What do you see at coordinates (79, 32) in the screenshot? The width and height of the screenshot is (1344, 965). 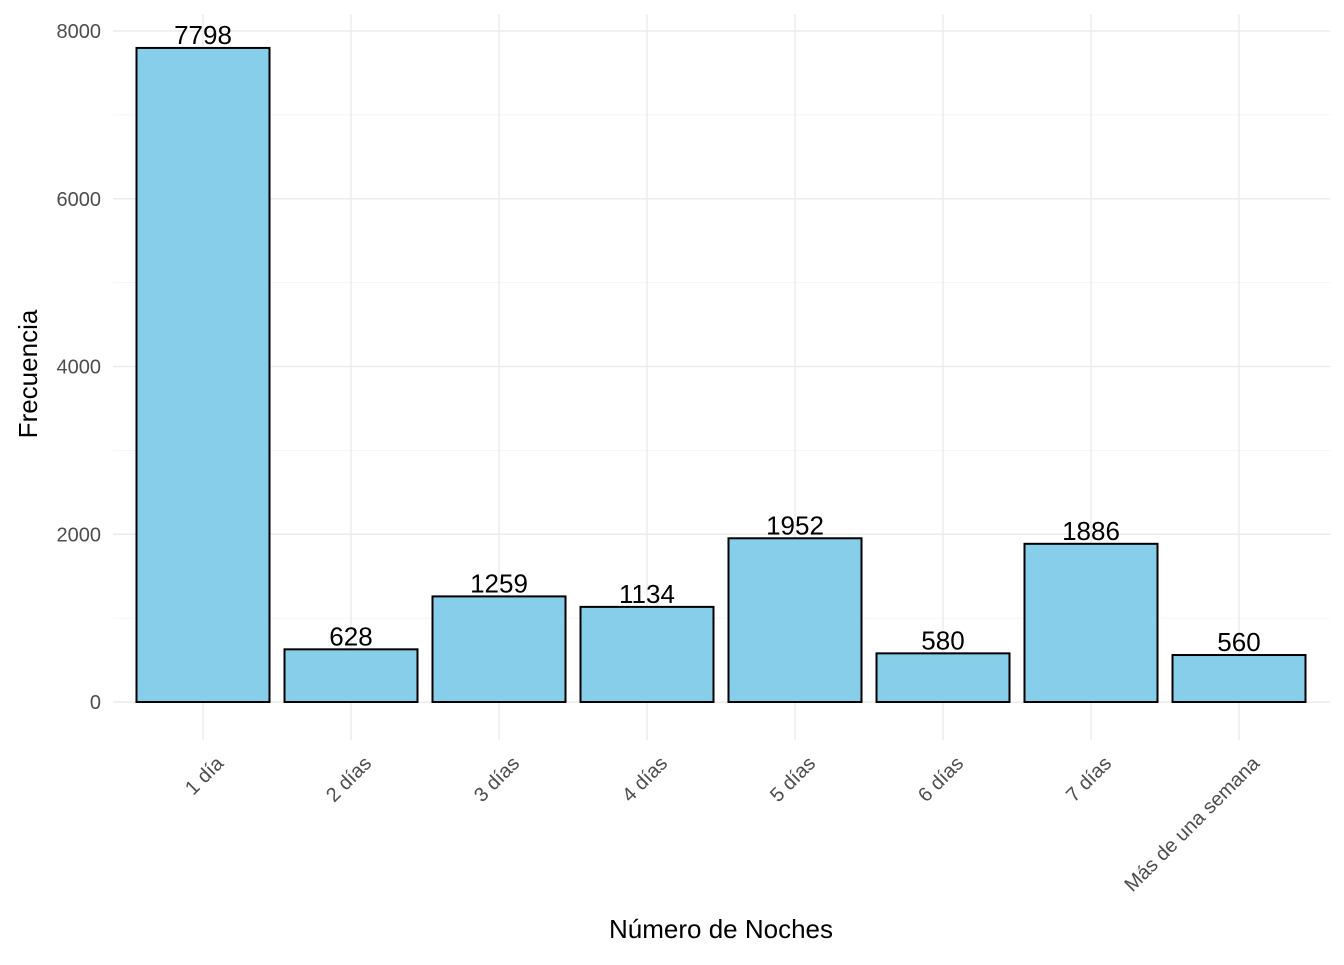 I see `y-tick-label: 8000` at bounding box center [79, 32].